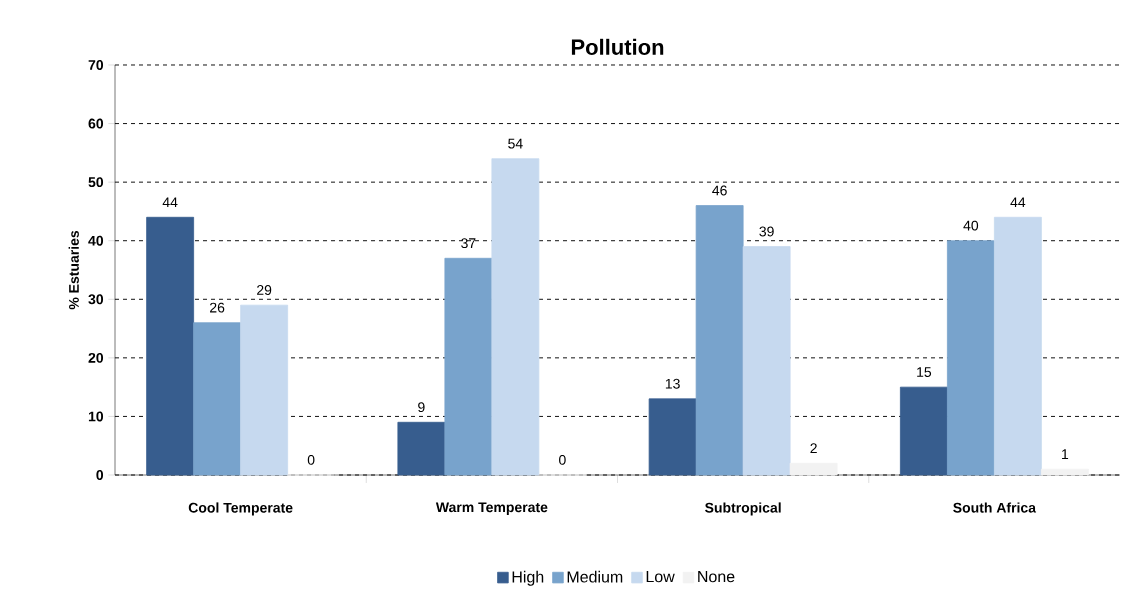 The height and width of the screenshot is (597, 1129). I want to click on data-label: 15, so click(924, 372).